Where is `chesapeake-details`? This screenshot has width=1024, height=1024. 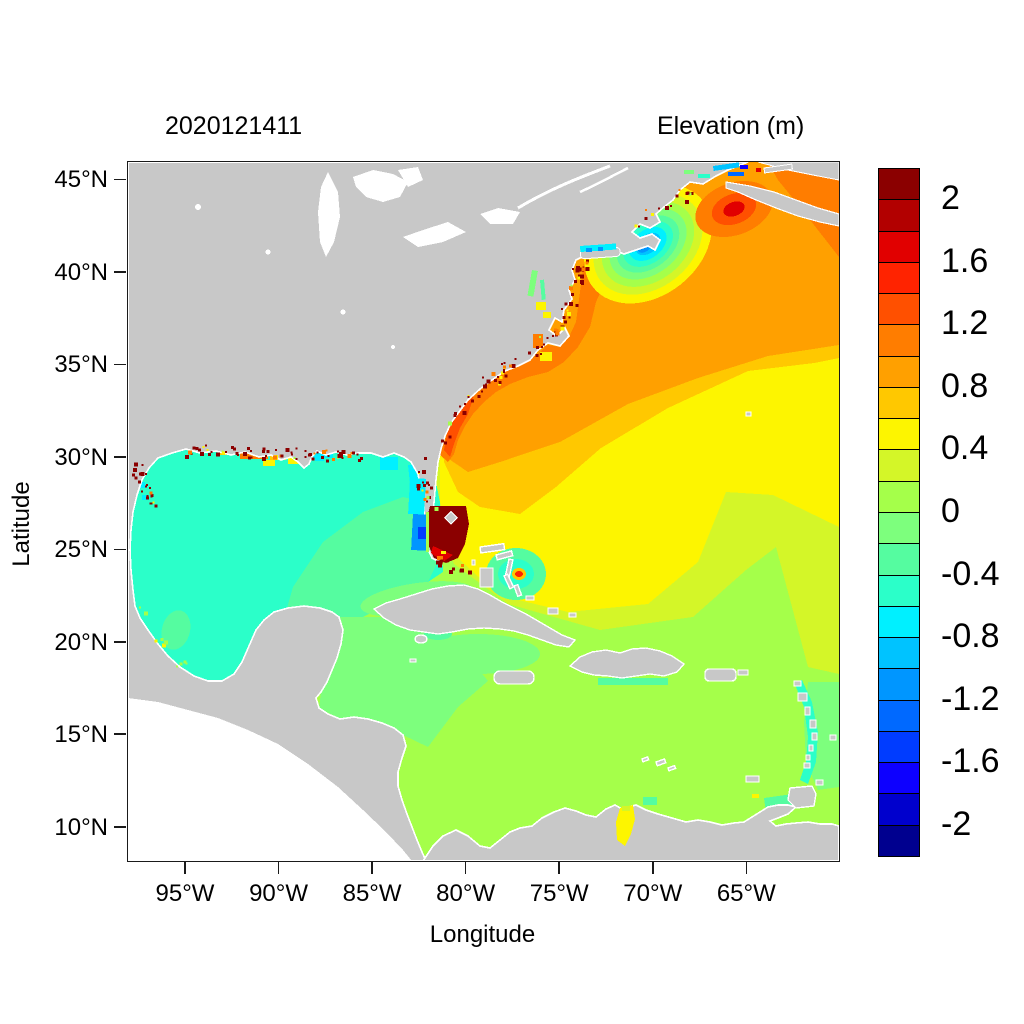
chesapeake-details is located at coordinates (539, 315).